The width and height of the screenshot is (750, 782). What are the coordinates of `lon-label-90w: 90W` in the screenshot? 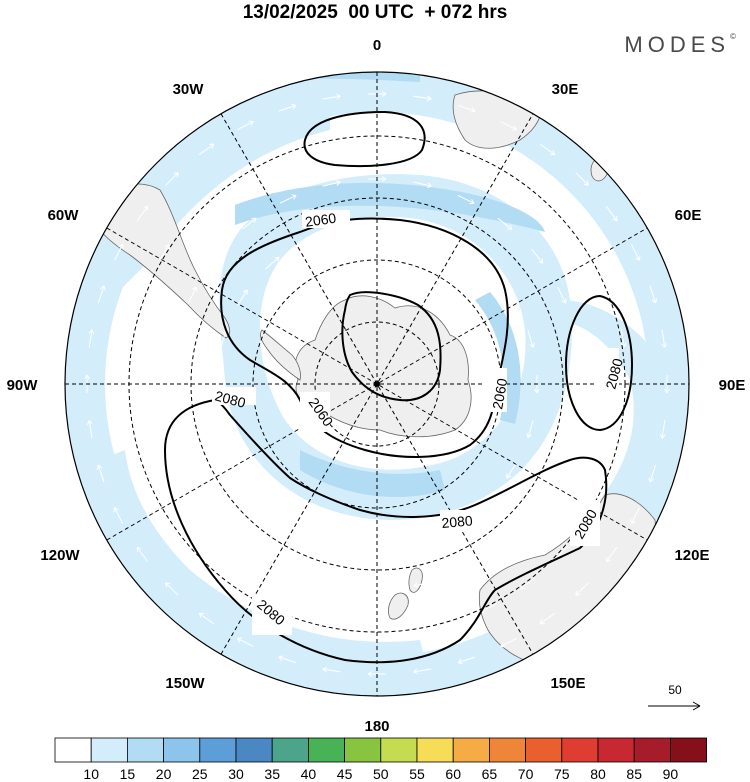 It's located at (23, 385).